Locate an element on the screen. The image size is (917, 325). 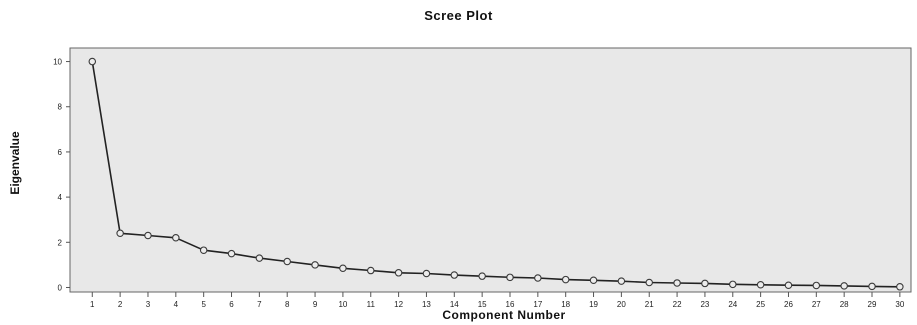
x-tick-label-20: 20 is located at coordinates (621, 304).